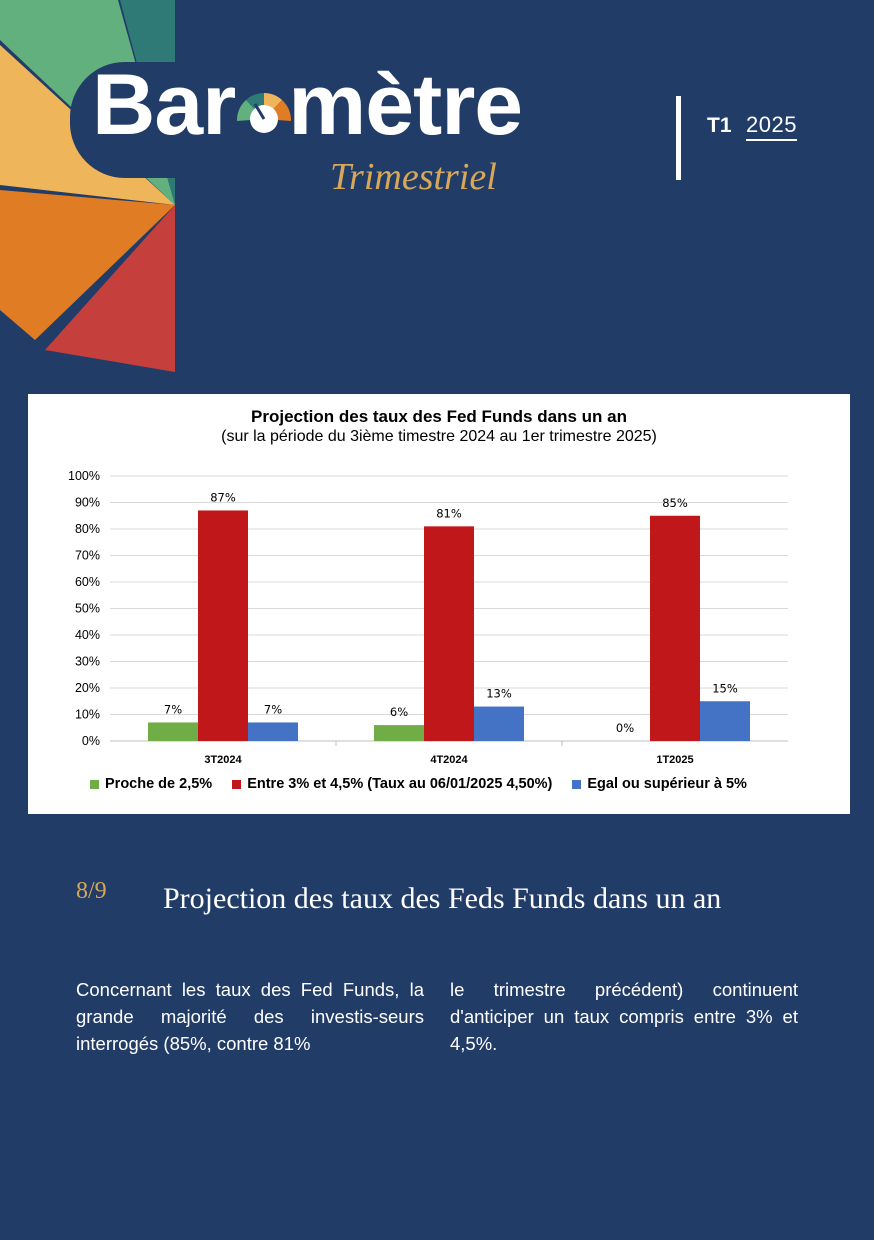 This screenshot has width=874, height=1240. I want to click on data-label: 6%, so click(399, 712).